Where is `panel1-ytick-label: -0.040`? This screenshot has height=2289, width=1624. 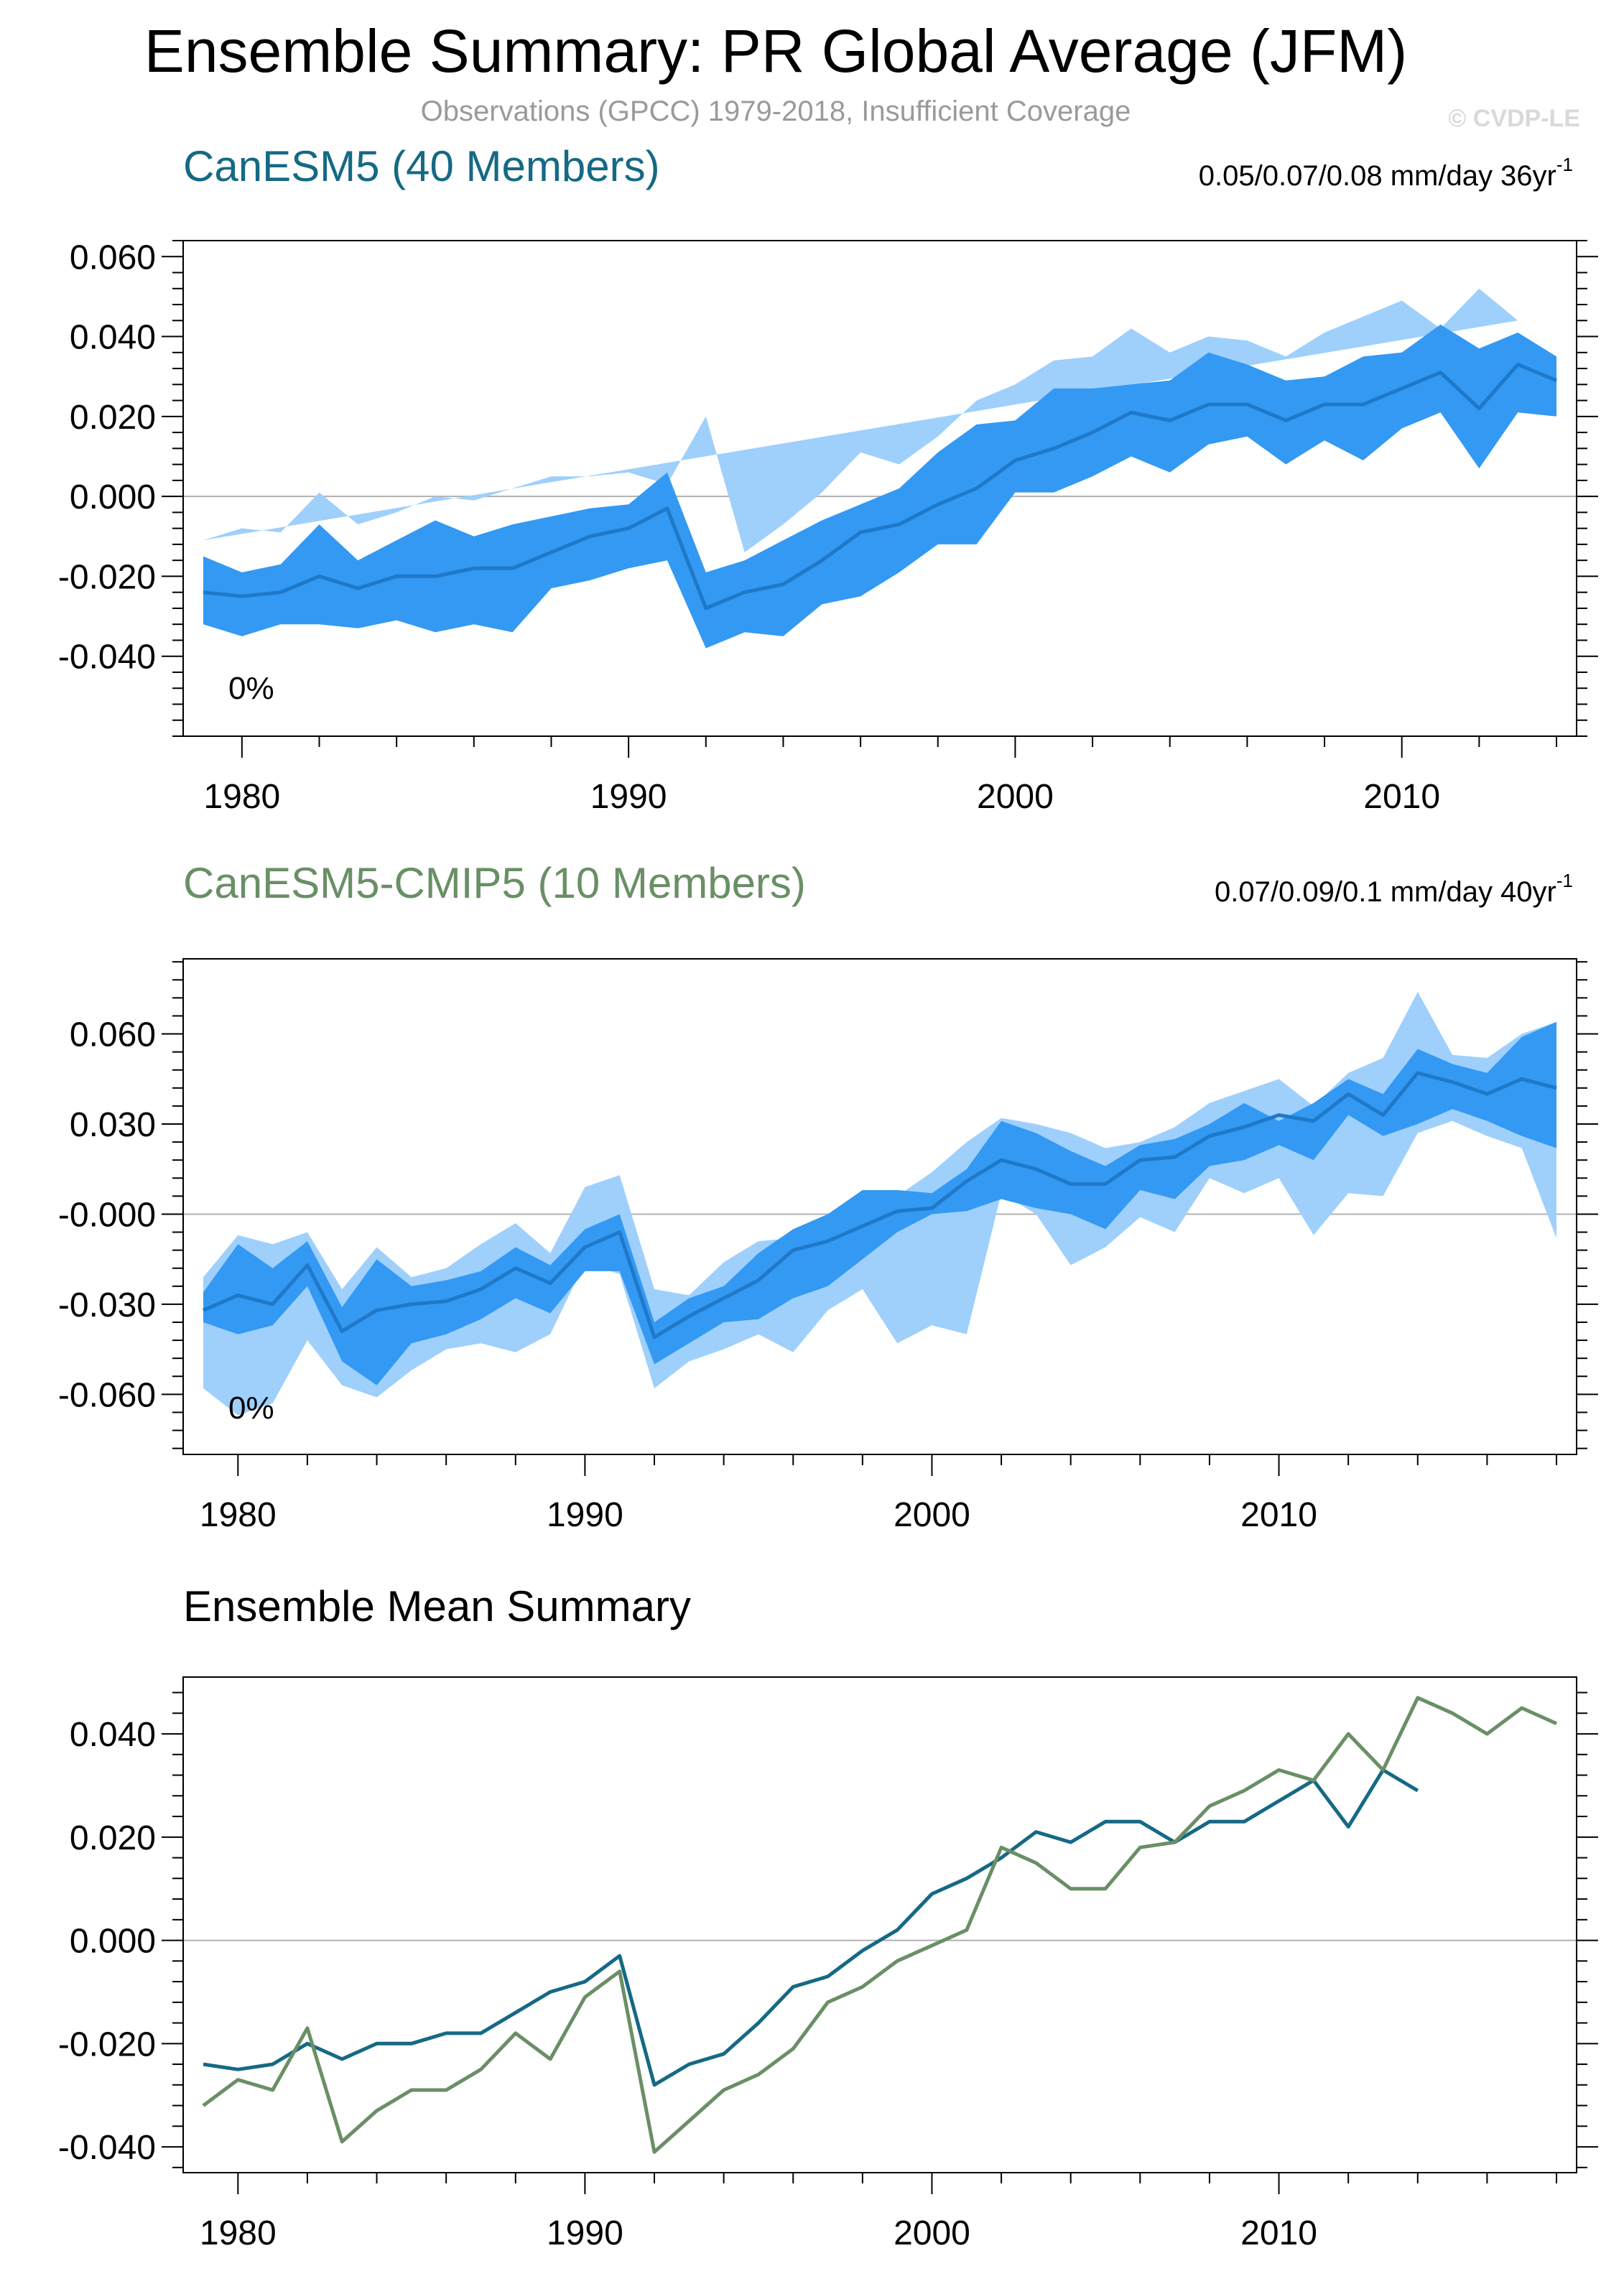 panel1-ytick-label: -0.040 is located at coordinates (107, 658).